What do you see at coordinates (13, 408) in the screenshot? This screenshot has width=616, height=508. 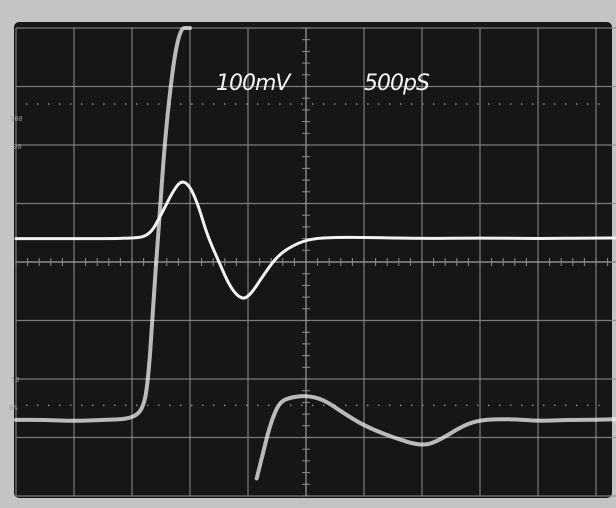 I see `pct-0-label: 0%` at bounding box center [13, 408].